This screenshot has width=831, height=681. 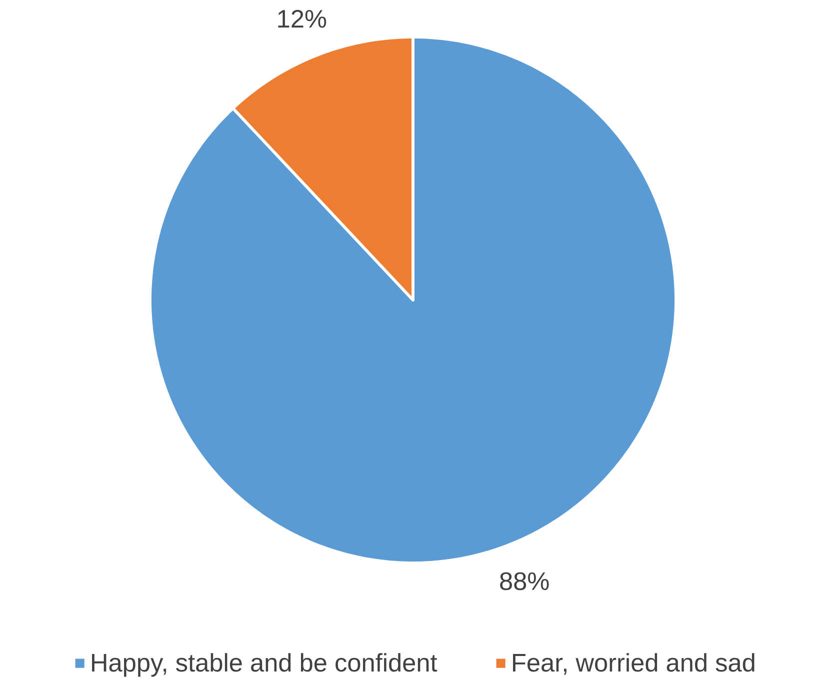 What do you see at coordinates (302, 19) in the screenshot?
I see `data-label: 12%` at bounding box center [302, 19].